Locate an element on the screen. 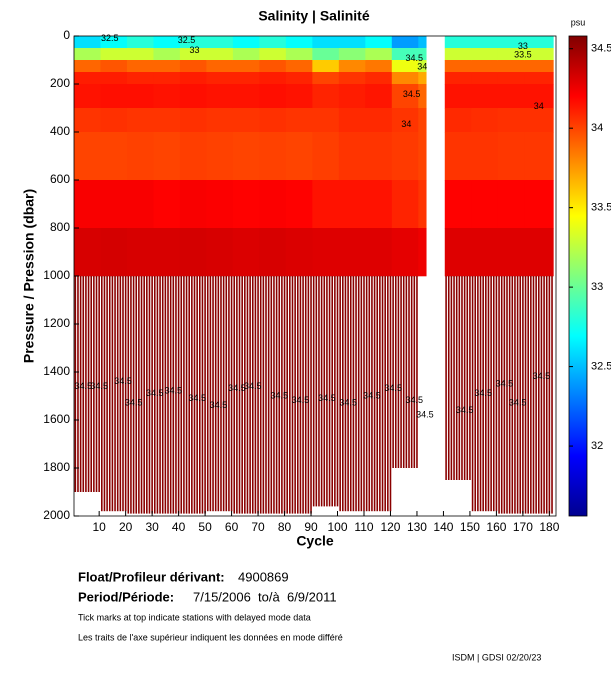 The image size is (611, 680). credit: ISDM | GDSI 02/20/23 is located at coordinates (496, 657).